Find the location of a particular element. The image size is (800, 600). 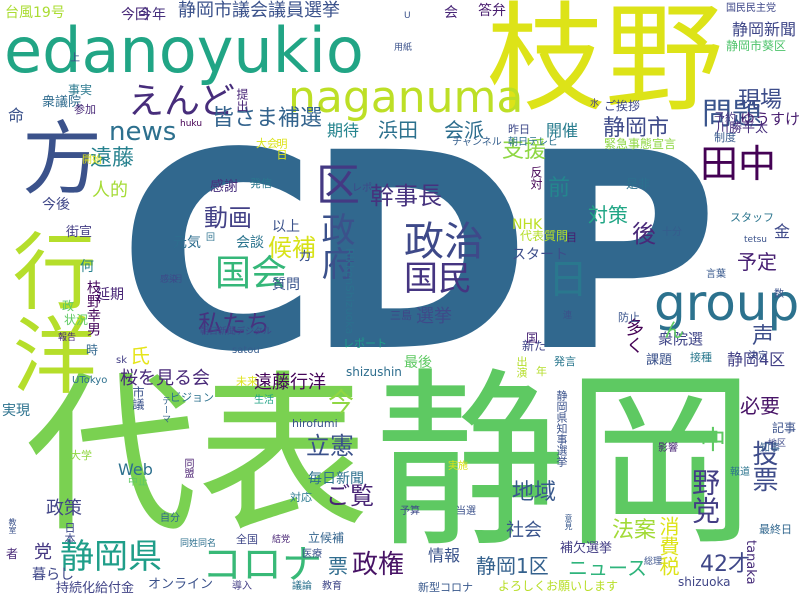

word-news-kana: ニュース is located at coordinates (607, 568).